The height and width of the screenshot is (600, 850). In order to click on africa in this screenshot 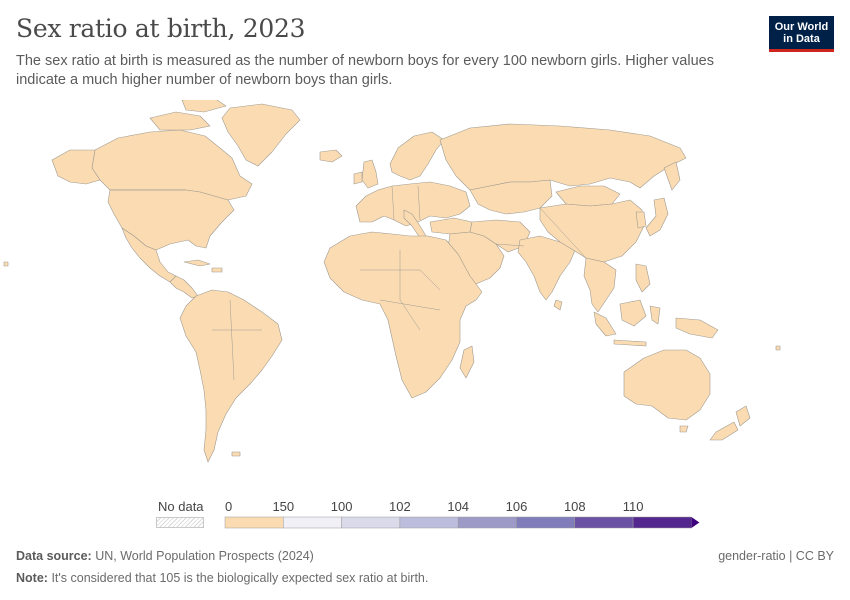, I will do `click(403, 315)`.